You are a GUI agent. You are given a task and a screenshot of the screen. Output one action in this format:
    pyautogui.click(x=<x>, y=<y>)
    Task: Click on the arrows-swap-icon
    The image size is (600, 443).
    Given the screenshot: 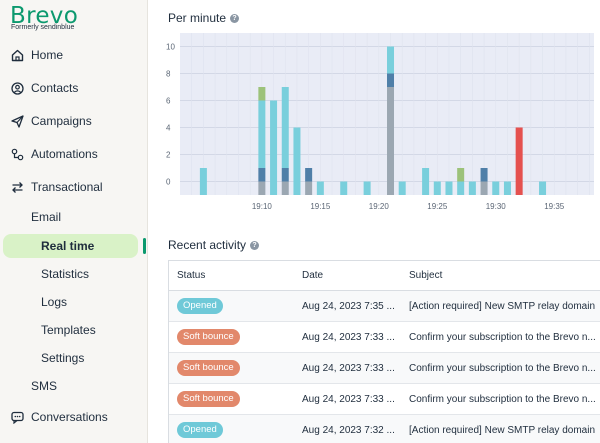 What is the action you would take?
    pyautogui.click(x=17, y=187)
    